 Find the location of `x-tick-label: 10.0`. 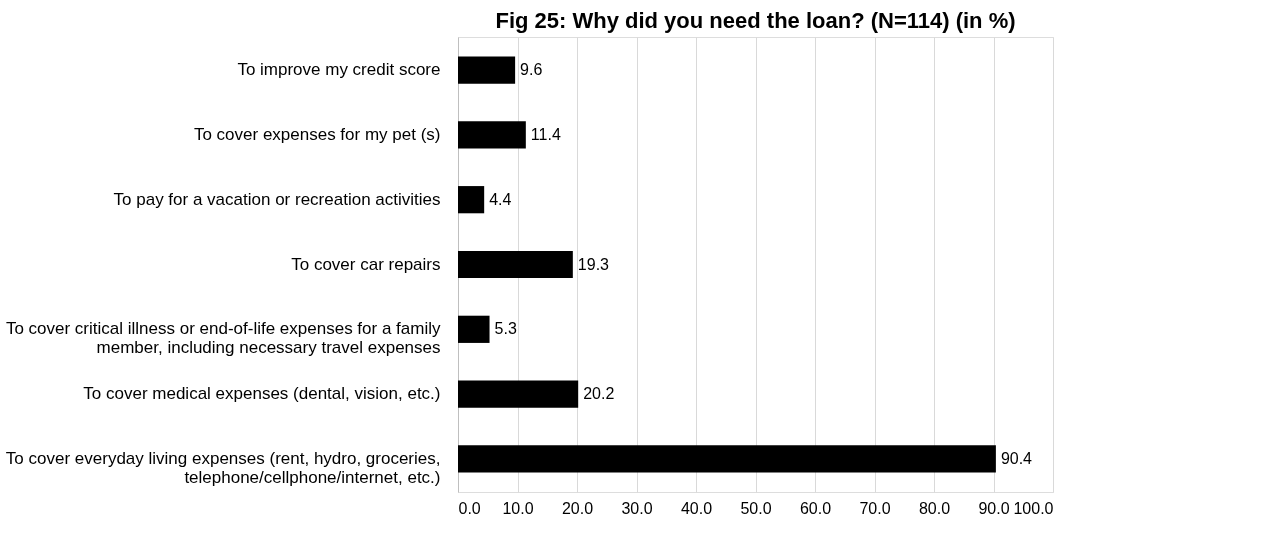

x-tick-label: 10.0 is located at coordinates (518, 508).